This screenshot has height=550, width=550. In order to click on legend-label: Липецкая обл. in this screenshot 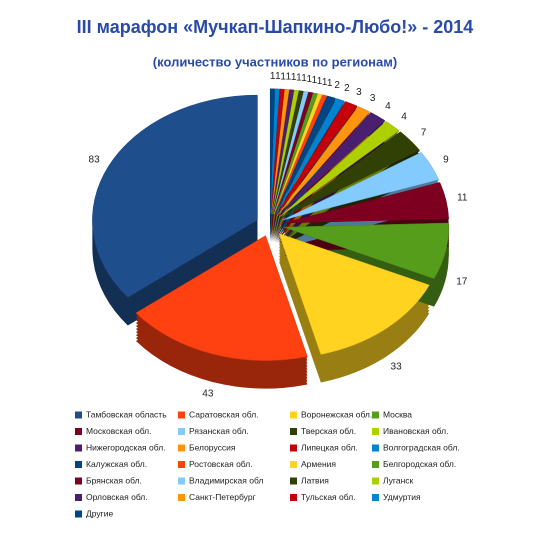, I will do `click(329, 447)`.